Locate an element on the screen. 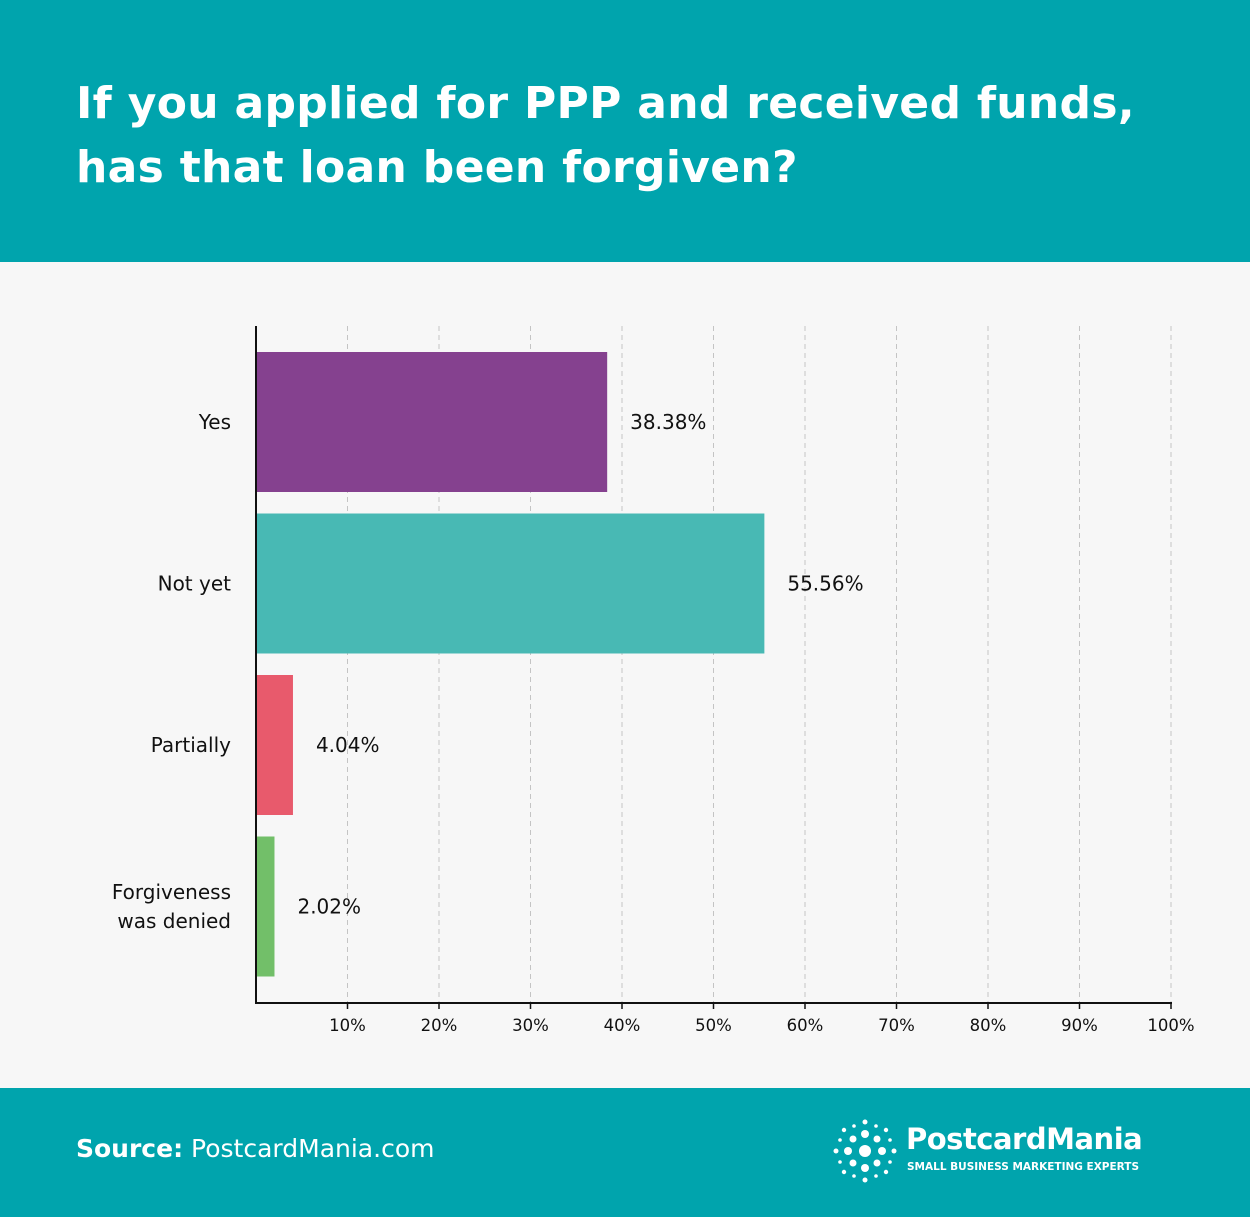  source-line: Source: PostcardMania.com is located at coordinates (255, 1149).